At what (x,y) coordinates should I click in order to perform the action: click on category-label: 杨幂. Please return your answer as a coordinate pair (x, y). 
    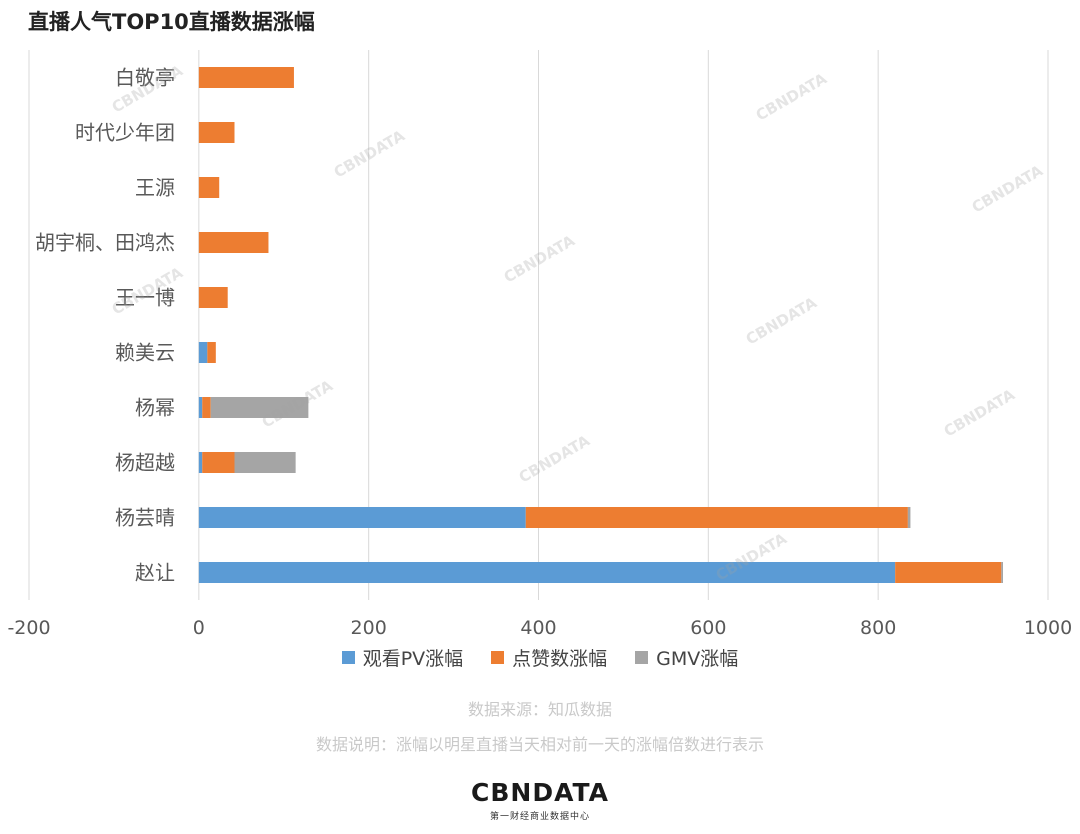
    Looking at the image, I should click on (155, 408).